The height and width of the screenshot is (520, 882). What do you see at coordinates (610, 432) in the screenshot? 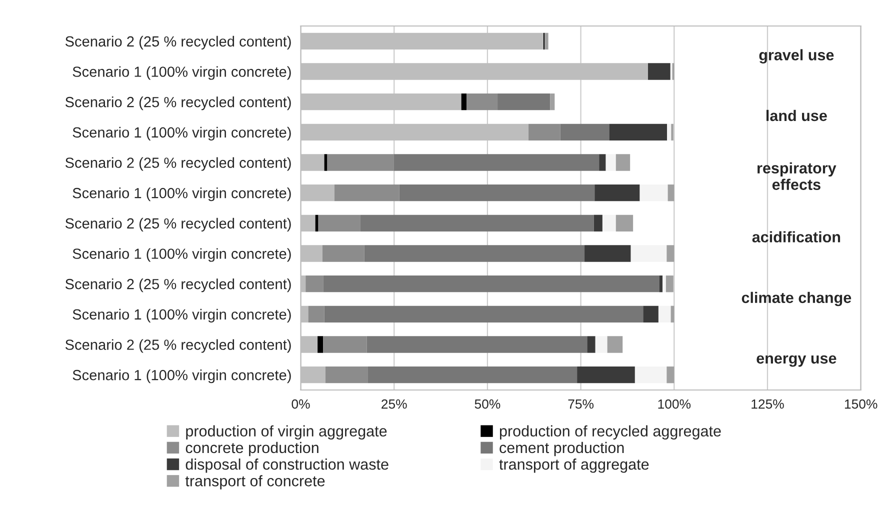
I see `legend-label: production of recycled aggregate` at bounding box center [610, 432].